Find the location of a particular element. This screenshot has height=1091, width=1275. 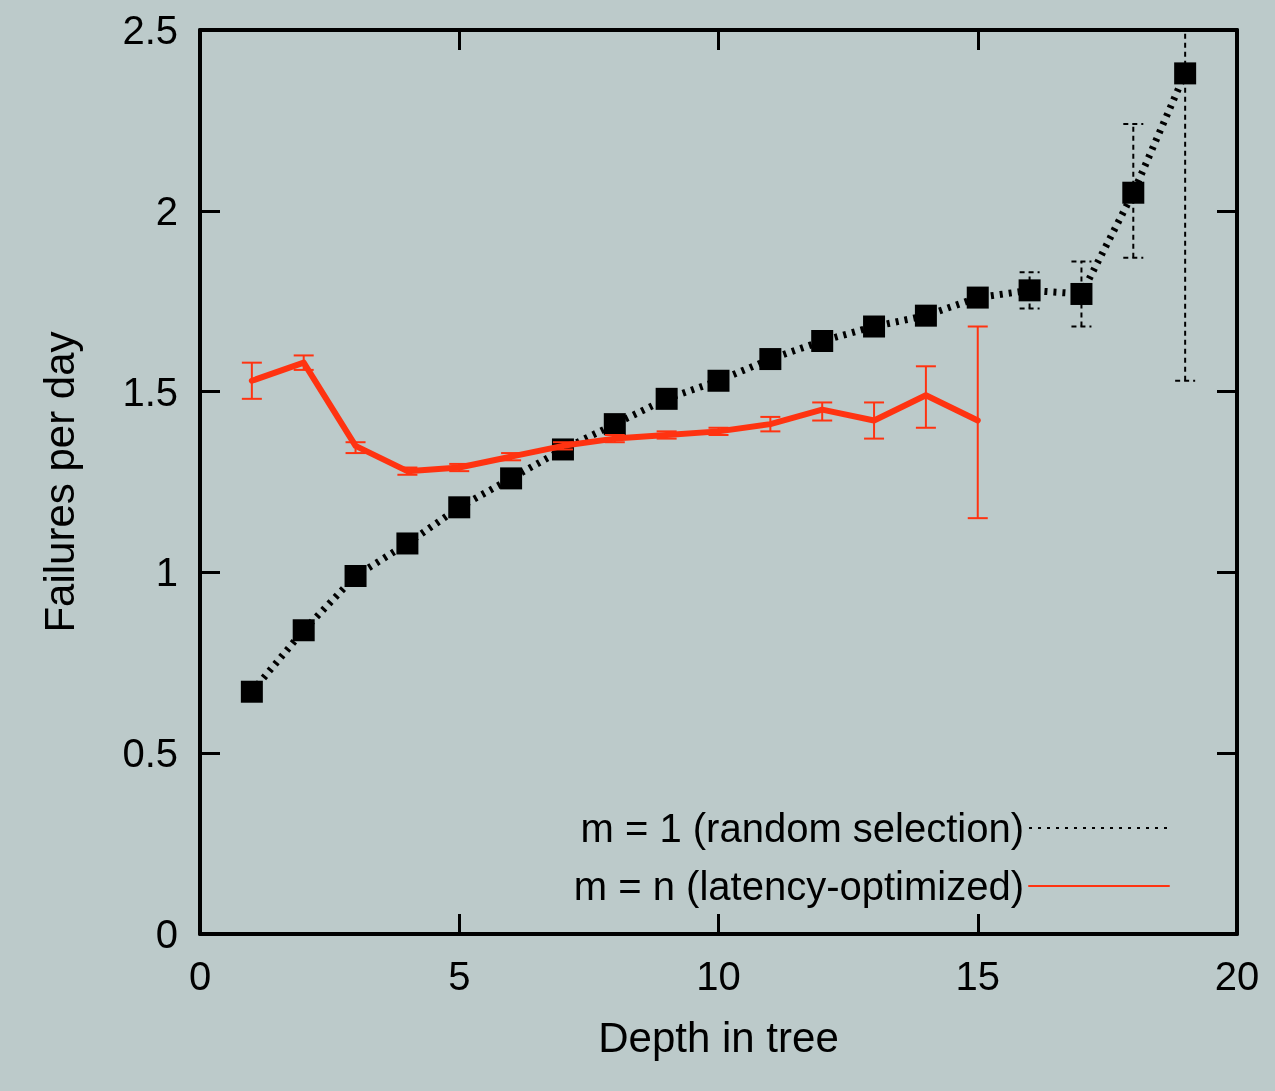

x-tick-label: 15 is located at coordinates (977, 976).